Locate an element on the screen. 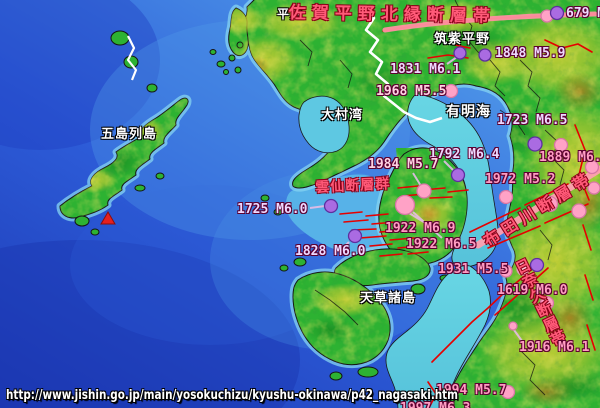 The image size is (600, 408). volcano-triangle-icon is located at coordinates (108, 218).